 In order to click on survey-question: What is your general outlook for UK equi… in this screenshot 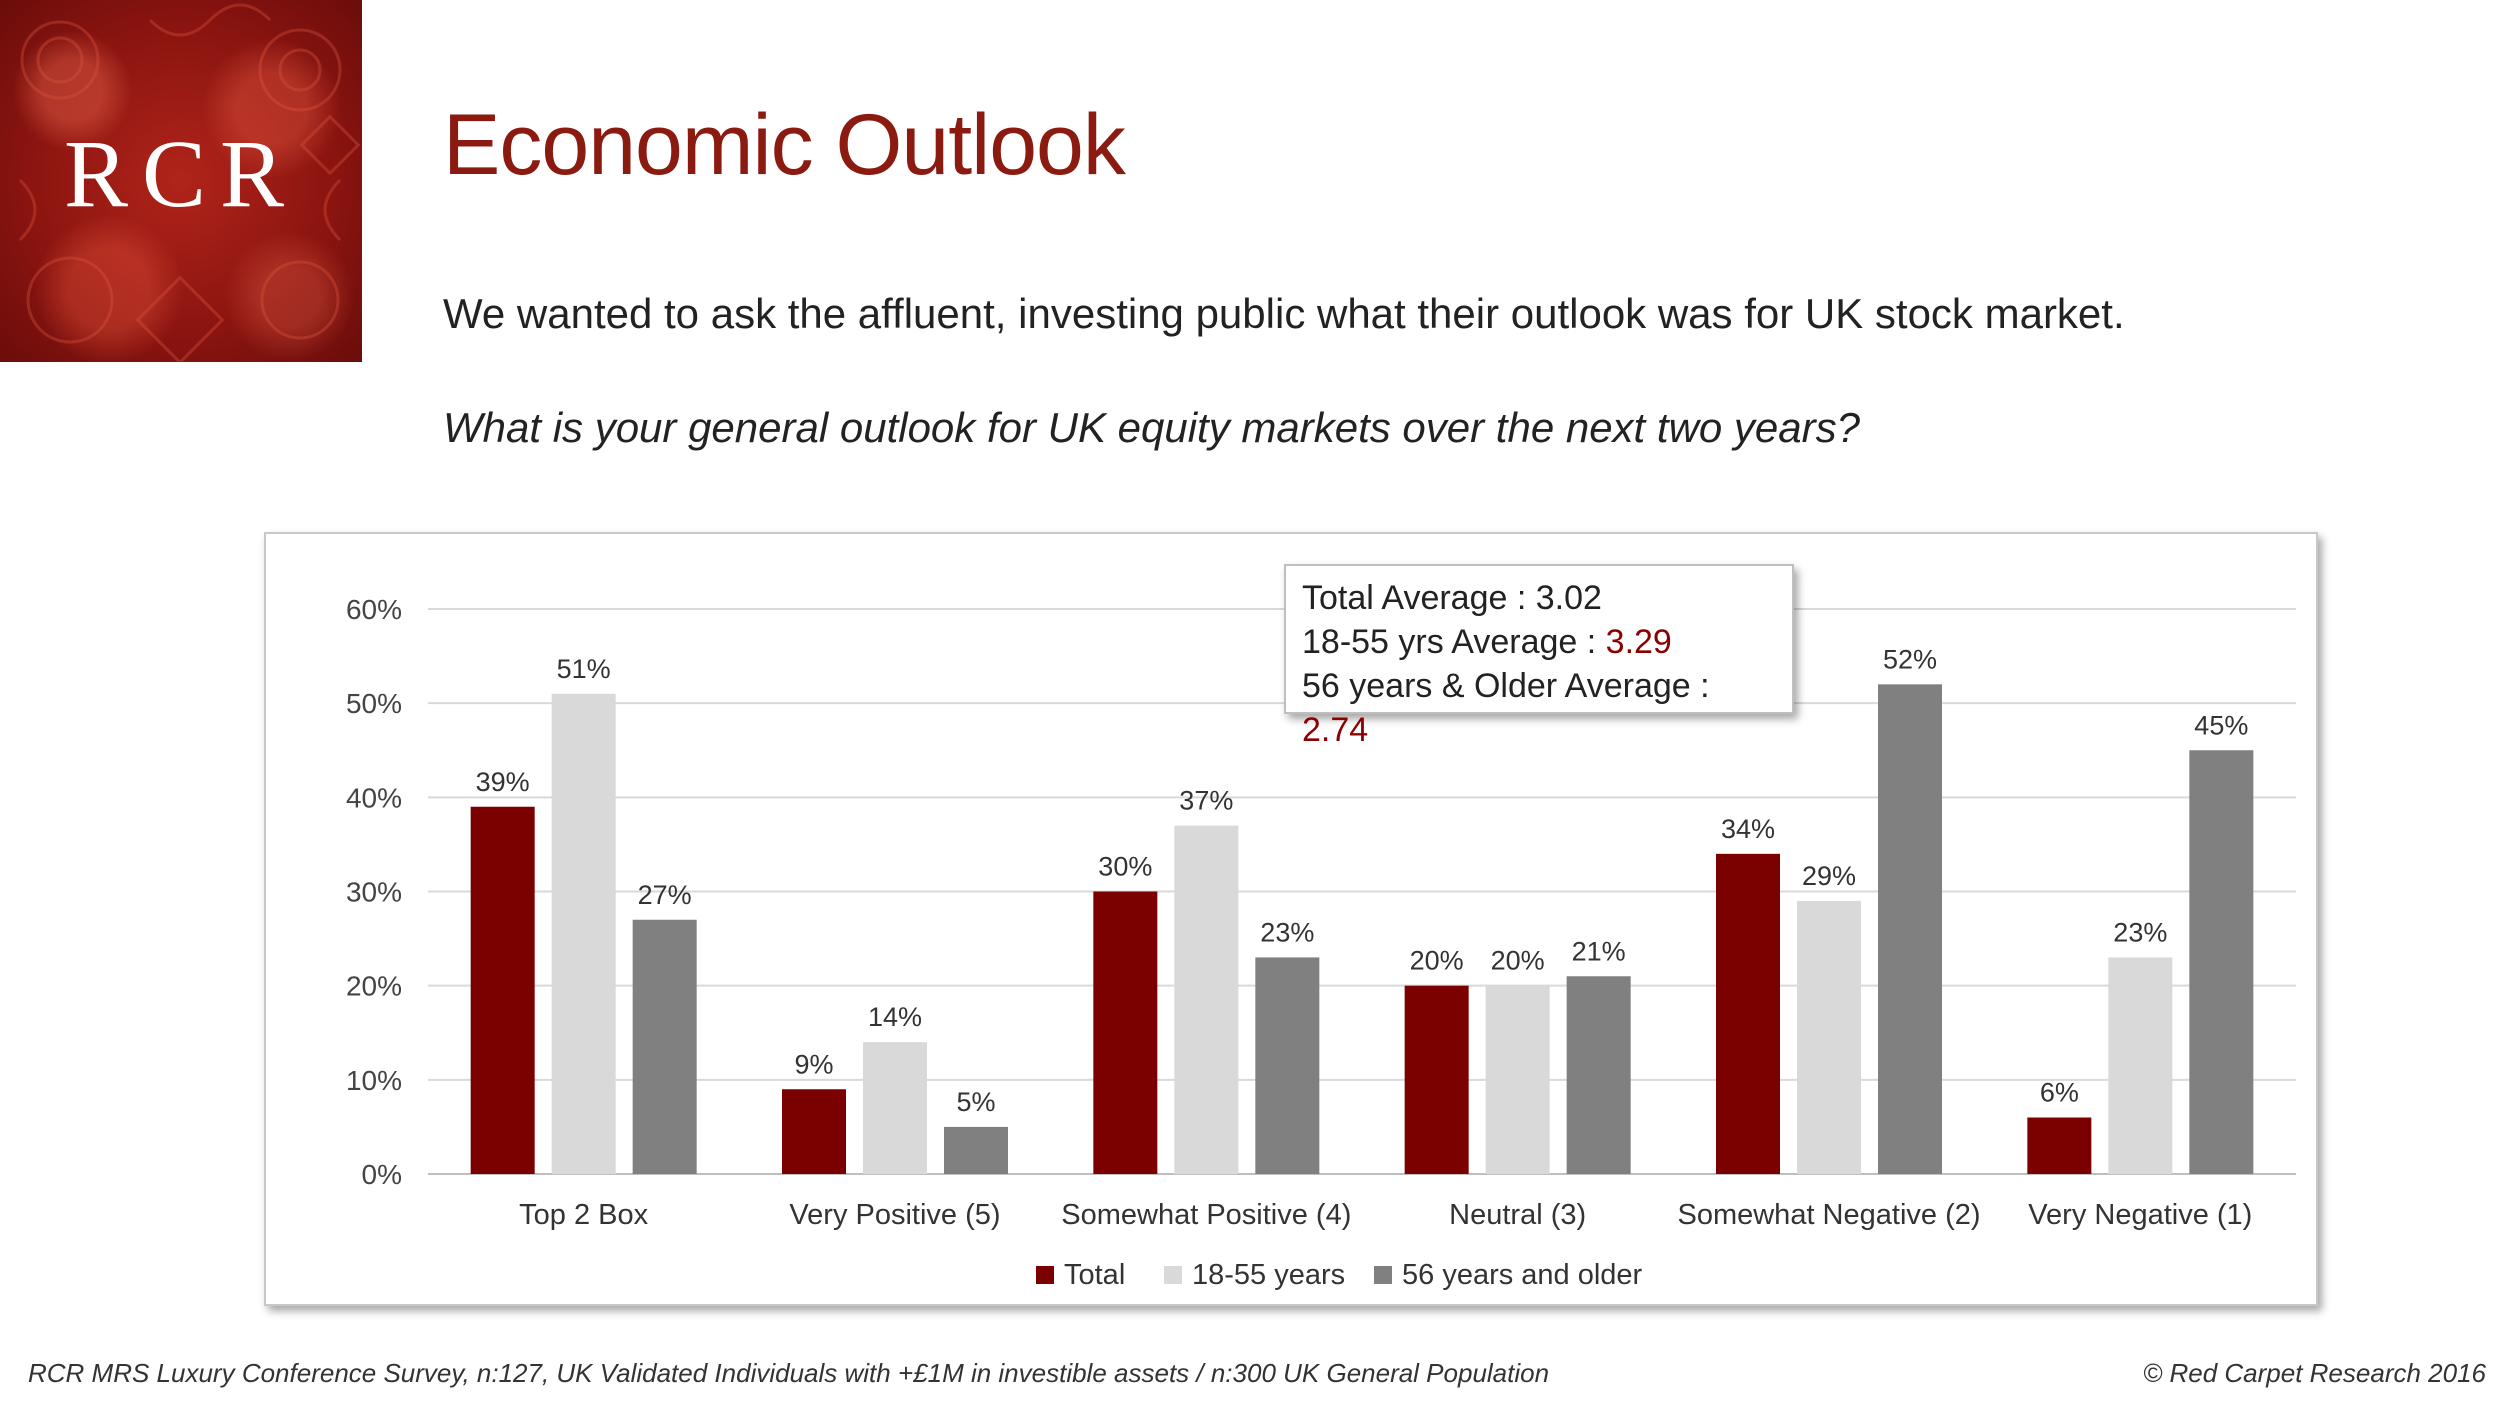, I will do `click(1151, 427)`.